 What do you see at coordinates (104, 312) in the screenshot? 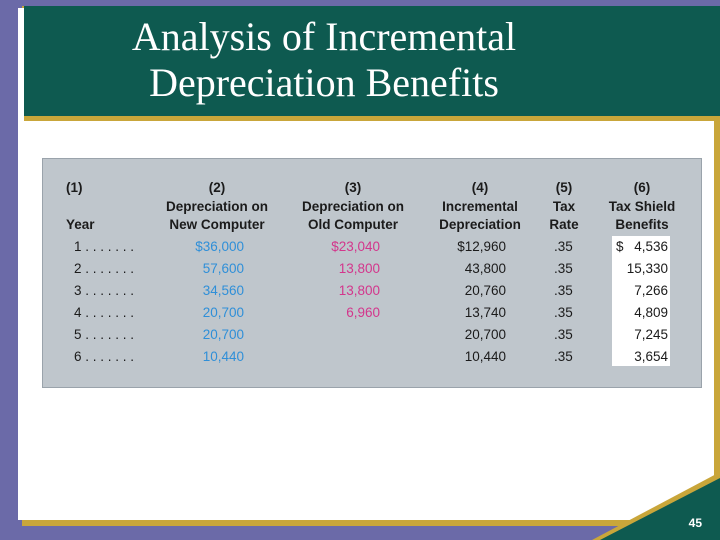
I see `table-row-4-year: 4 . . . . . . .` at bounding box center [104, 312].